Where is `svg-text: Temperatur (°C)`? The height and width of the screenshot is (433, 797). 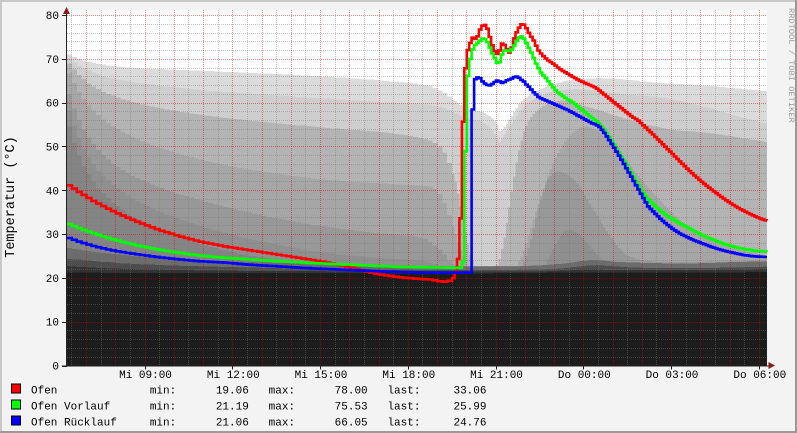
svg-text: Temperatur (°C) is located at coordinates (11, 197).